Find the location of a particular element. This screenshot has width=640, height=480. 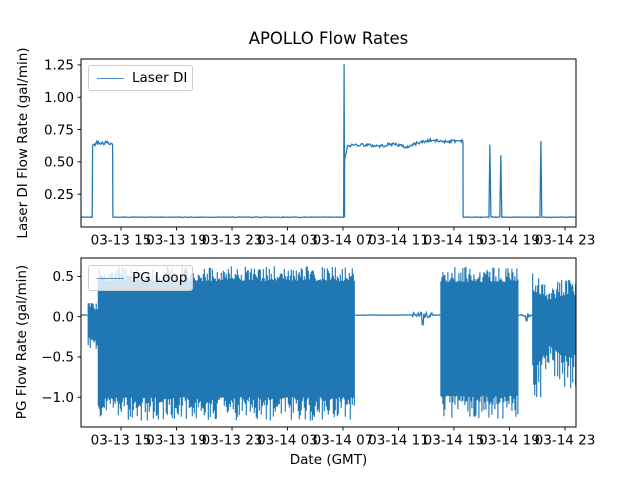

y-tick-label: 0.0 is located at coordinates (63, 317).